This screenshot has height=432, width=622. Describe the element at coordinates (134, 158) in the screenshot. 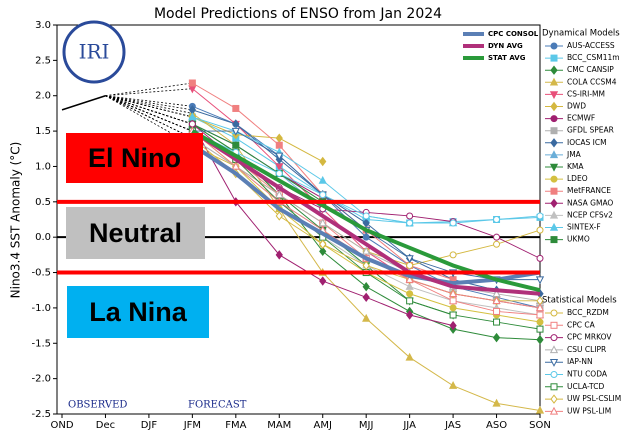

I see `zone-label: El Nino` at that location.